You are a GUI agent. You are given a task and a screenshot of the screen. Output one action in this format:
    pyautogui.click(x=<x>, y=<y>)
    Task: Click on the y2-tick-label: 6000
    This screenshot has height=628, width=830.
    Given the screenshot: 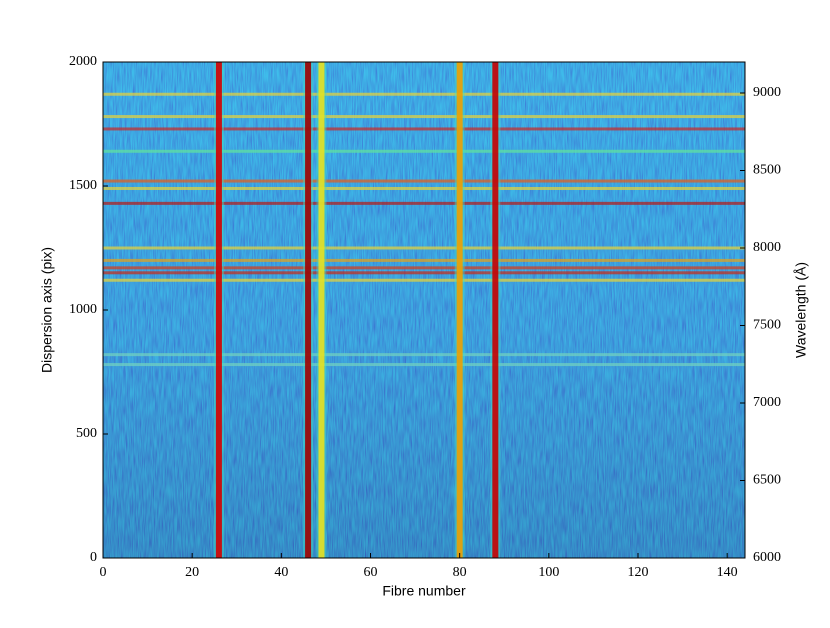 What is the action you would take?
    pyautogui.click(x=767, y=557)
    